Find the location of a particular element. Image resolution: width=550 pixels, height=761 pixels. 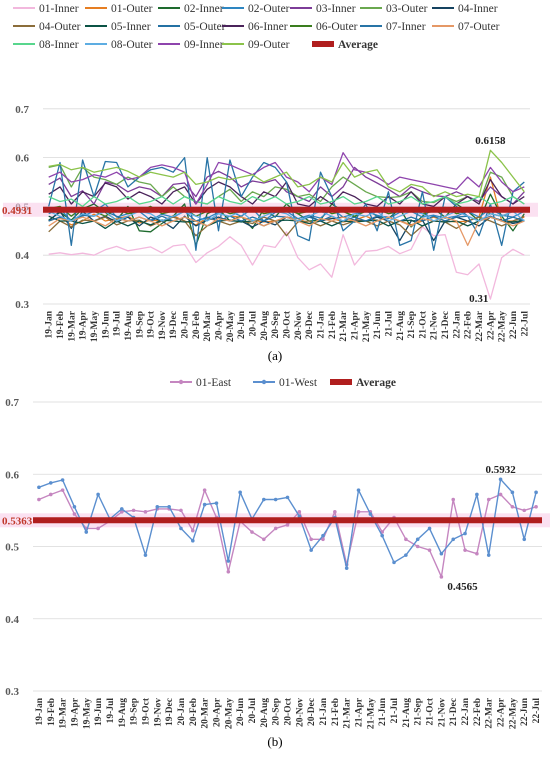

panel-label: (b) is located at coordinates (274, 741).